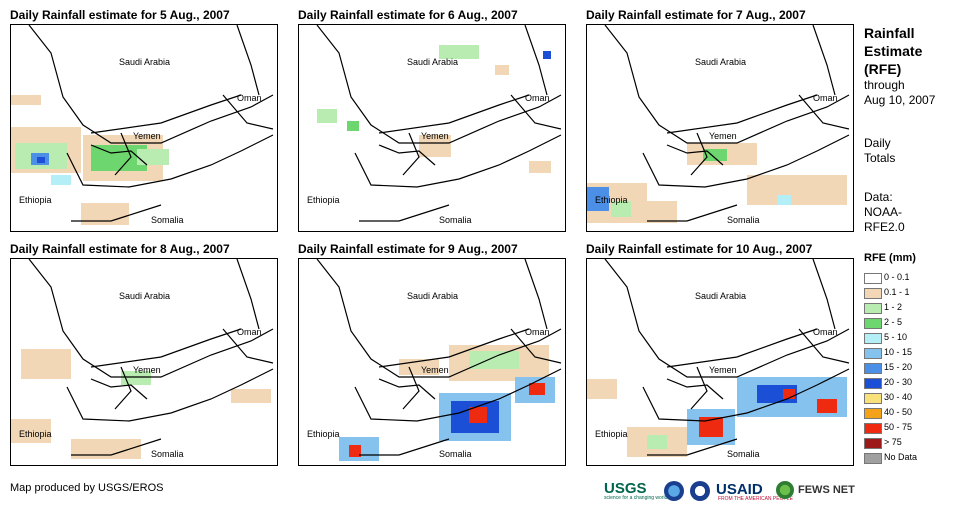  Describe the element at coordinates (878, 197) in the screenshot. I see `data-label: Data:` at that location.